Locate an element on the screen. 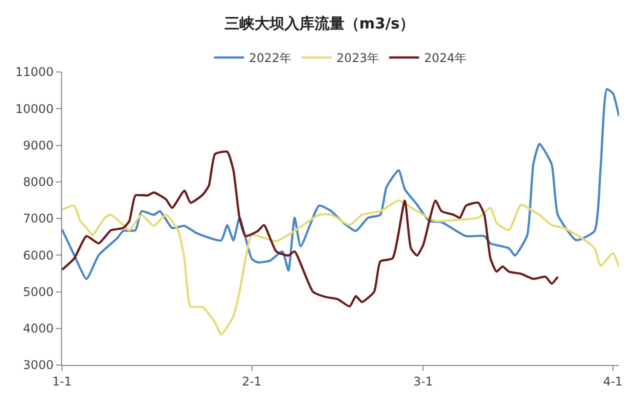 The height and width of the screenshot is (399, 639). y-tick-label: 5000 is located at coordinates (38, 291).